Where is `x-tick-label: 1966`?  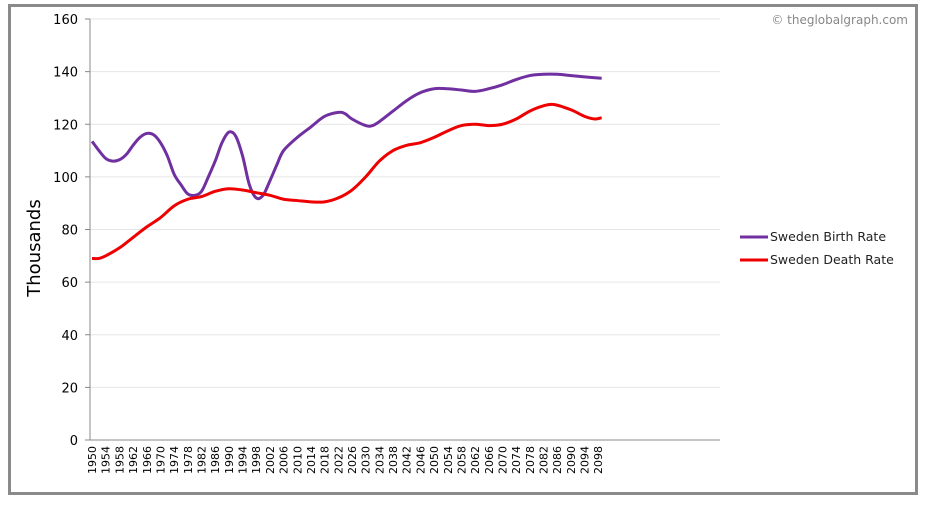 x-tick-label: 1966 is located at coordinates (147, 460).